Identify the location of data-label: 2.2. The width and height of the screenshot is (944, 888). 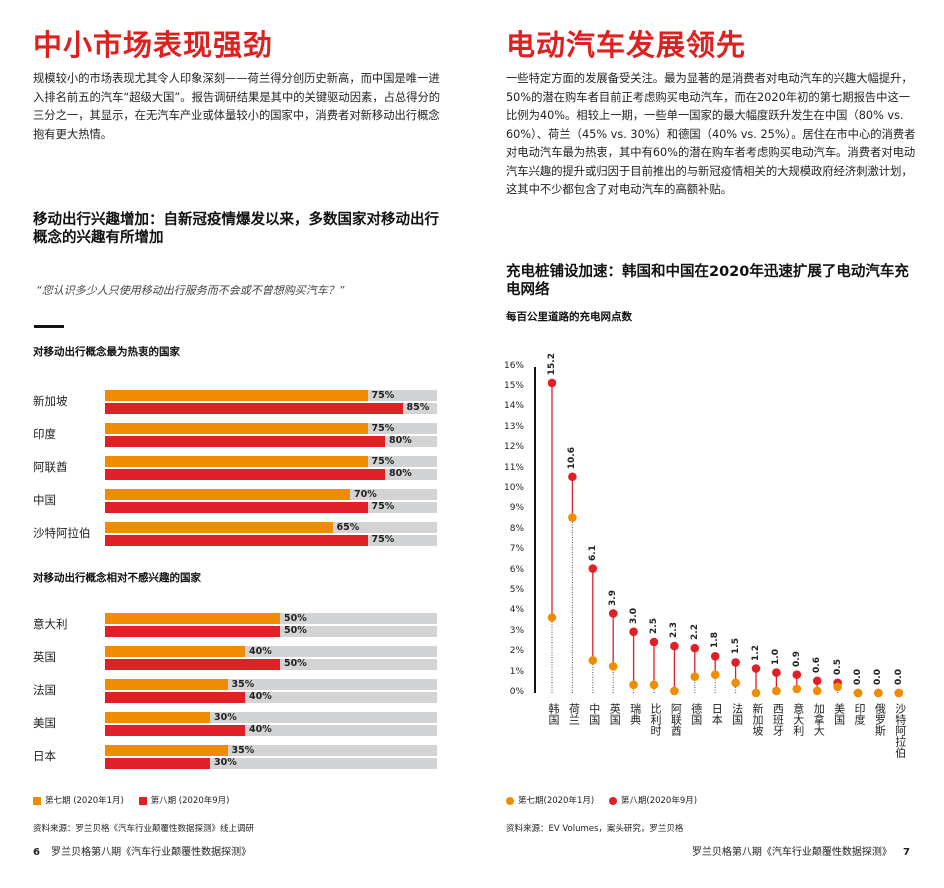
(694, 632).